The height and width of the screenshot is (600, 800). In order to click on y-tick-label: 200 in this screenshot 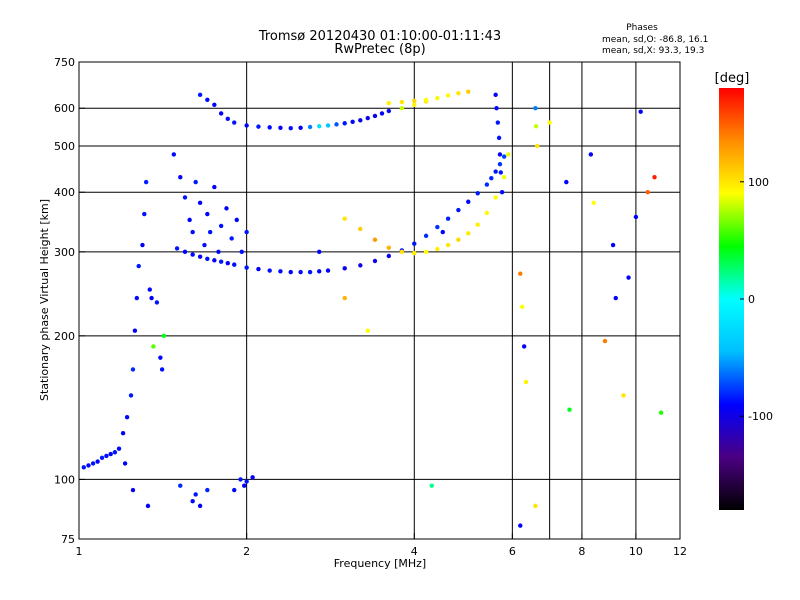, I will do `click(64, 336)`.